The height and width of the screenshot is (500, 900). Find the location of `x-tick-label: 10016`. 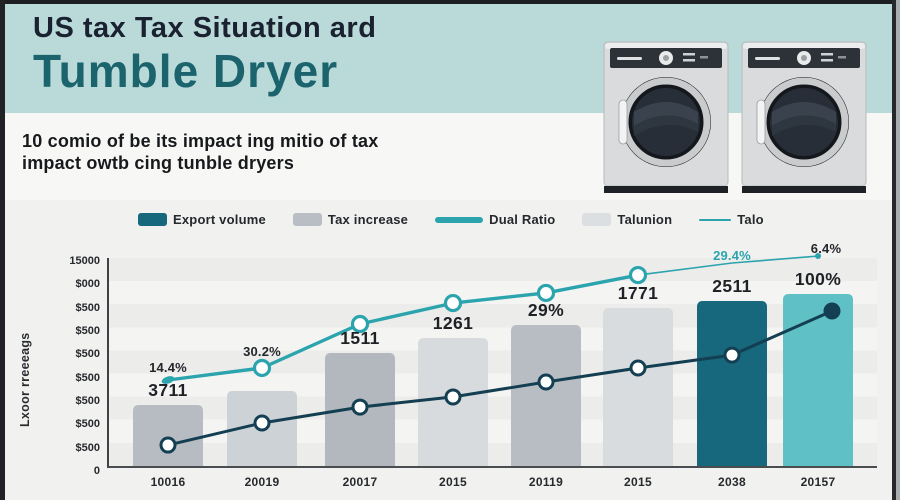

x-tick-label: 10016 is located at coordinates (168, 482).